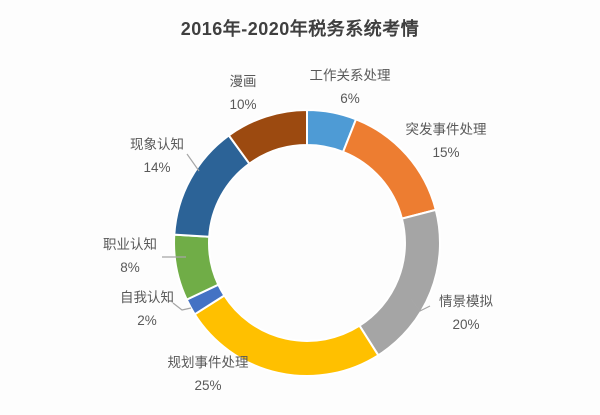 The height and width of the screenshot is (415, 600). I want to click on slice-label-text: 自我认知, so click(147, 297).